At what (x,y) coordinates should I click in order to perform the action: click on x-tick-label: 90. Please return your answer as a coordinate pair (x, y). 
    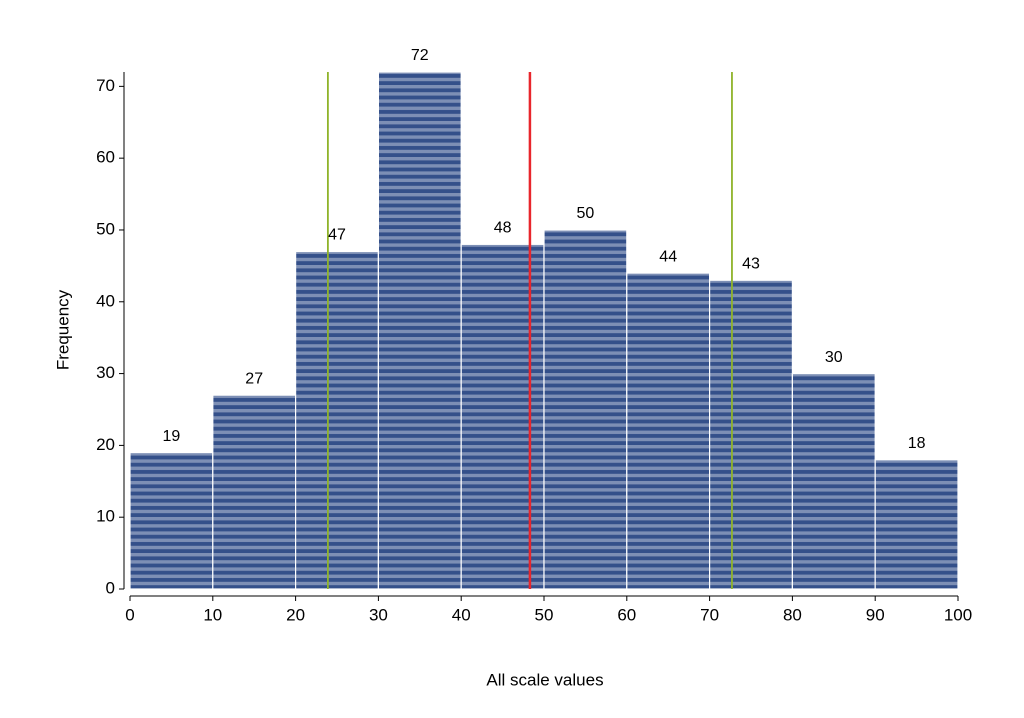
    Looking at the image, I should click on (875, 614).